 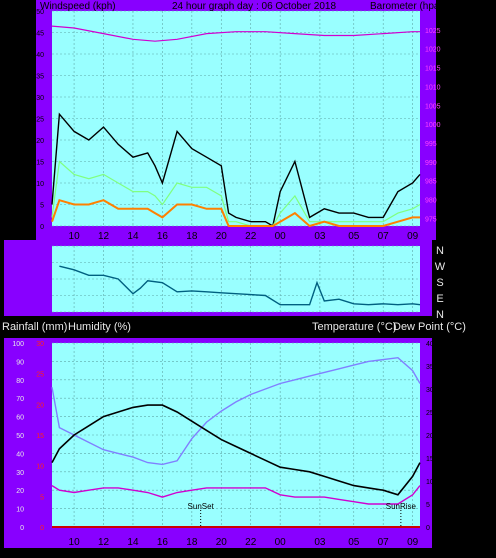 I want to click on humidity-tick-label: 10, so click(x=20, y=510).